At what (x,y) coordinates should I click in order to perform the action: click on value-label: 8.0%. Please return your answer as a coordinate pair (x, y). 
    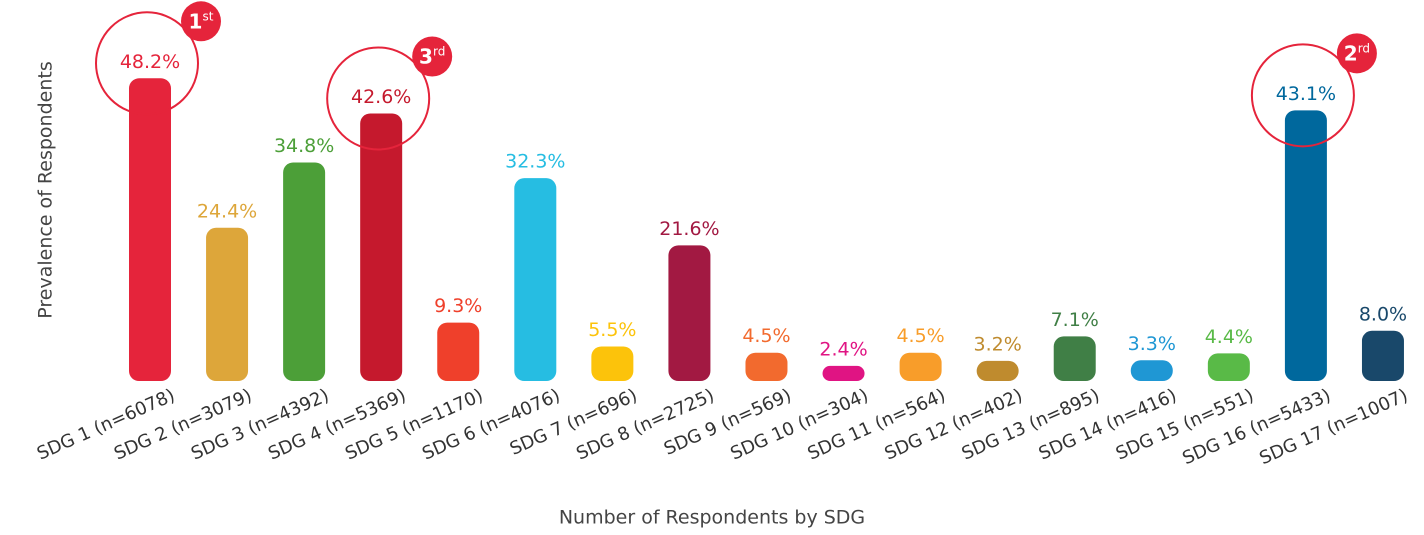
    Looking at the image, I should click on (1383, 314).